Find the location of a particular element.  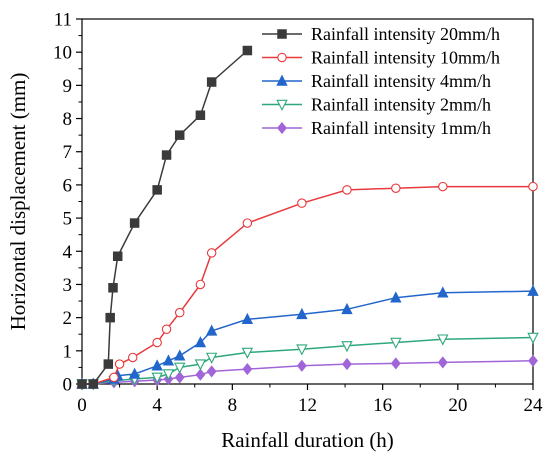

y-tick-label: 6 is located at coordinates (68, 185).